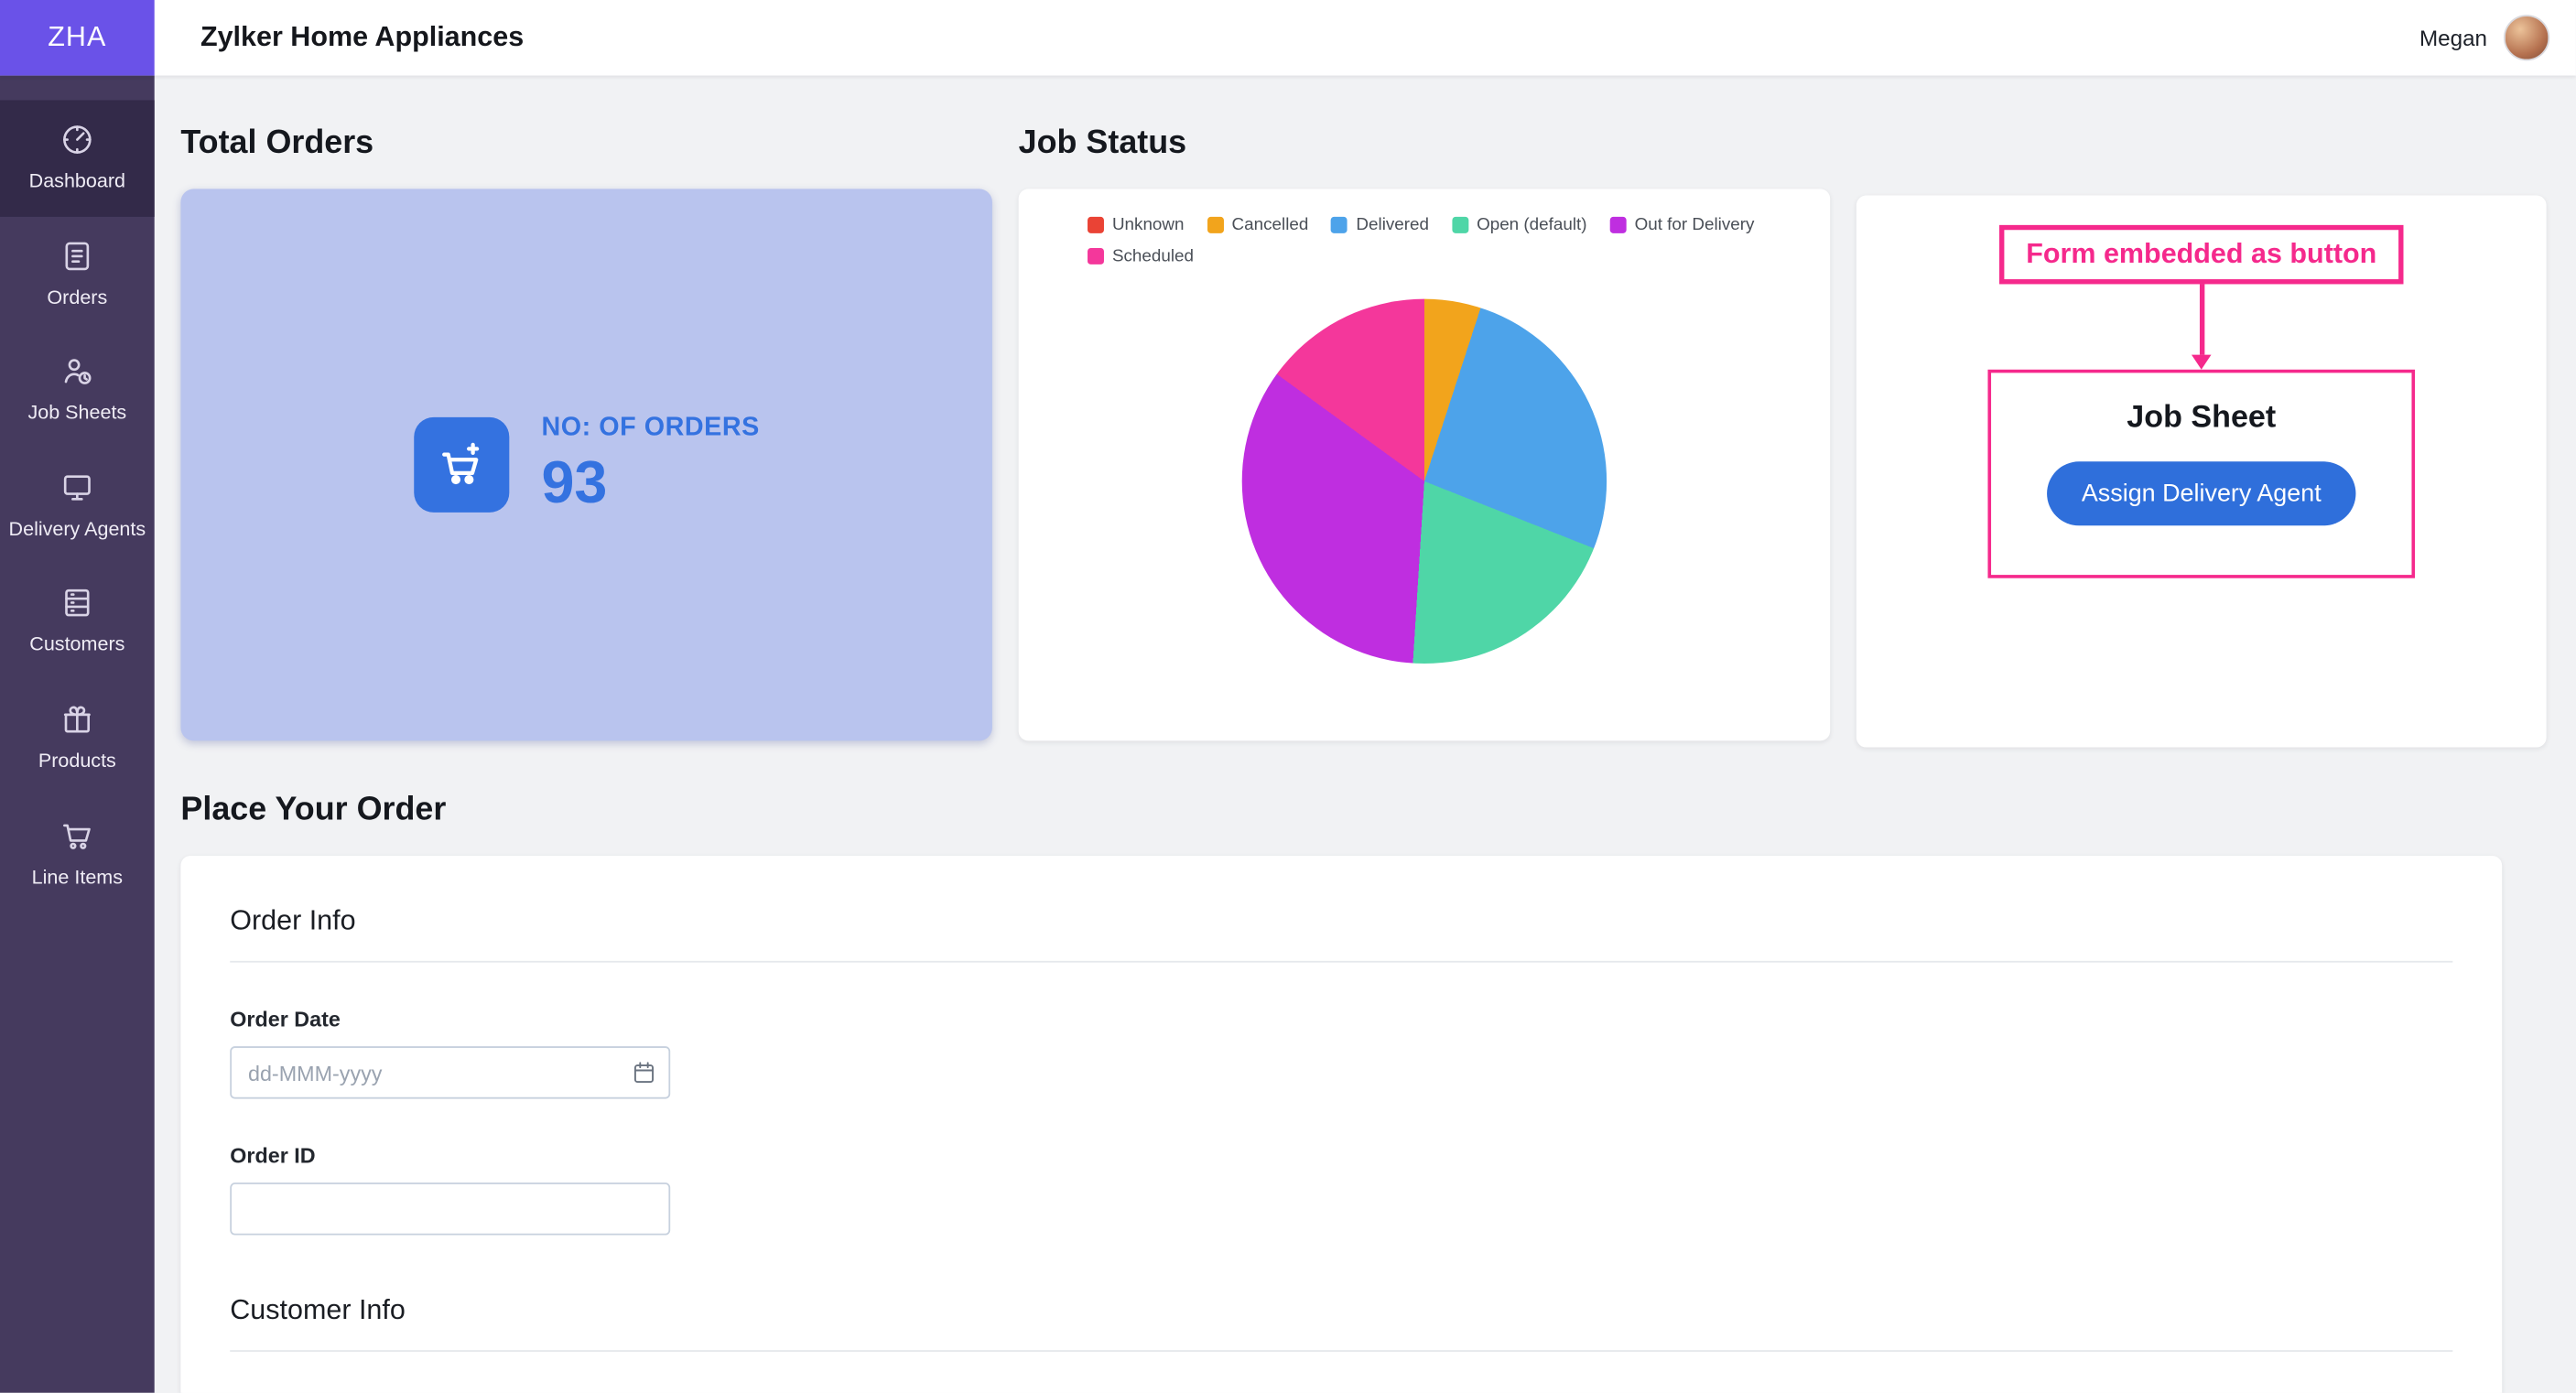  Describe the element at coordinates (1424, 481) in the screenshot. I see `pie-chart` at that location.